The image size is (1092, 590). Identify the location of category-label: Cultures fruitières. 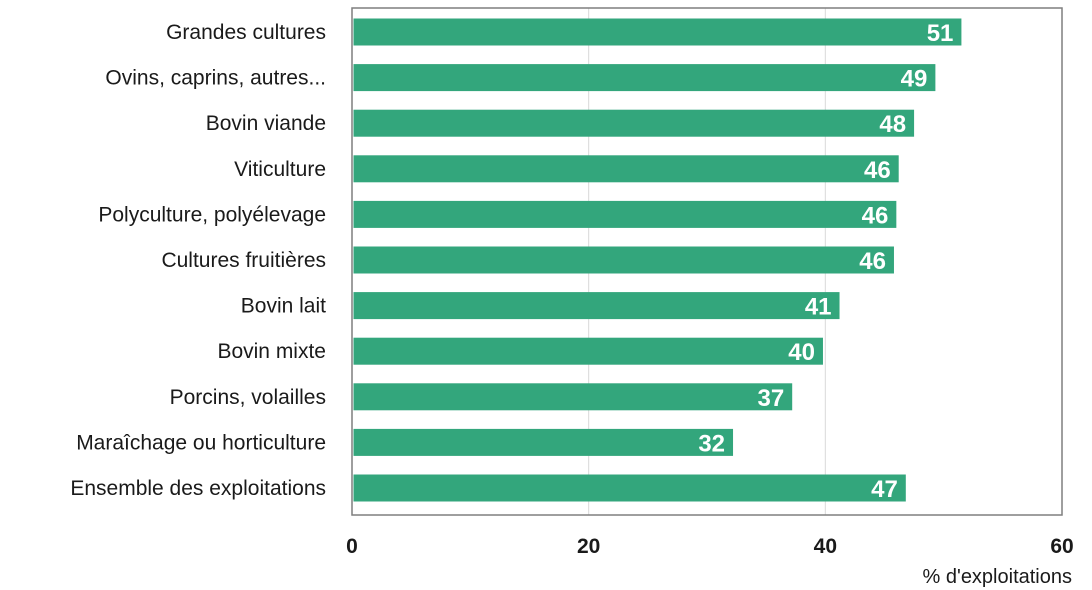
(243, 260).